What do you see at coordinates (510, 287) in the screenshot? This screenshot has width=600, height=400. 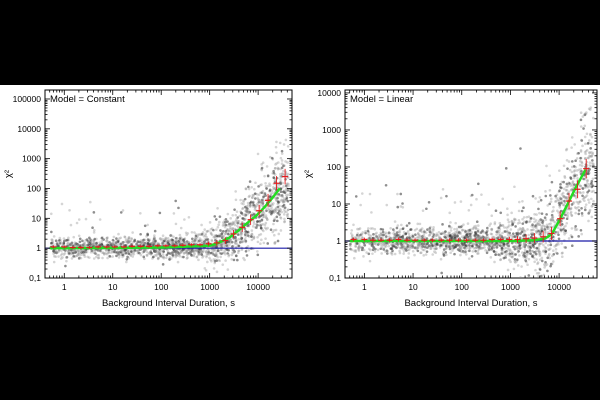 I see `x-tick-label: 1000` at bounding box center [510, 287].